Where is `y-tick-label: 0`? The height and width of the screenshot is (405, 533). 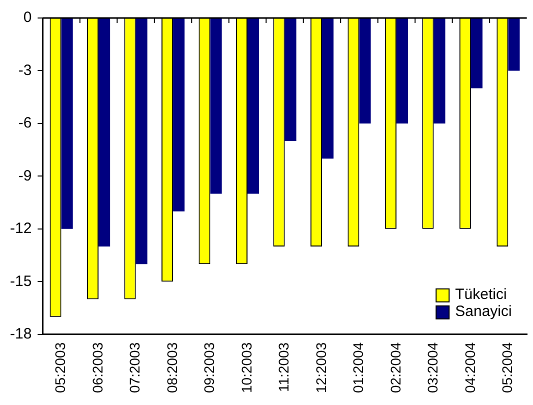 y-tick-label: 0 is located at coordinates (27, 17).